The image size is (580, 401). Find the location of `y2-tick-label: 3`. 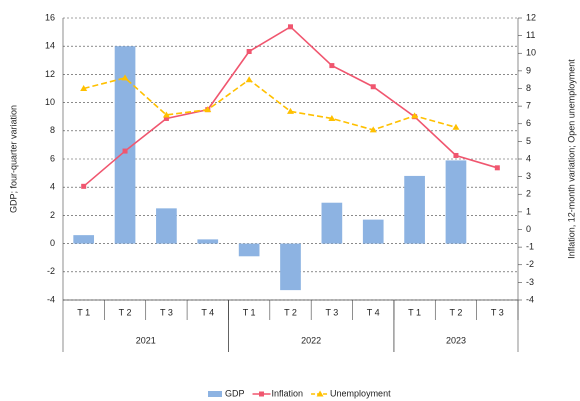

y2-tick-label: 3 is located at coordinates (528, 176).